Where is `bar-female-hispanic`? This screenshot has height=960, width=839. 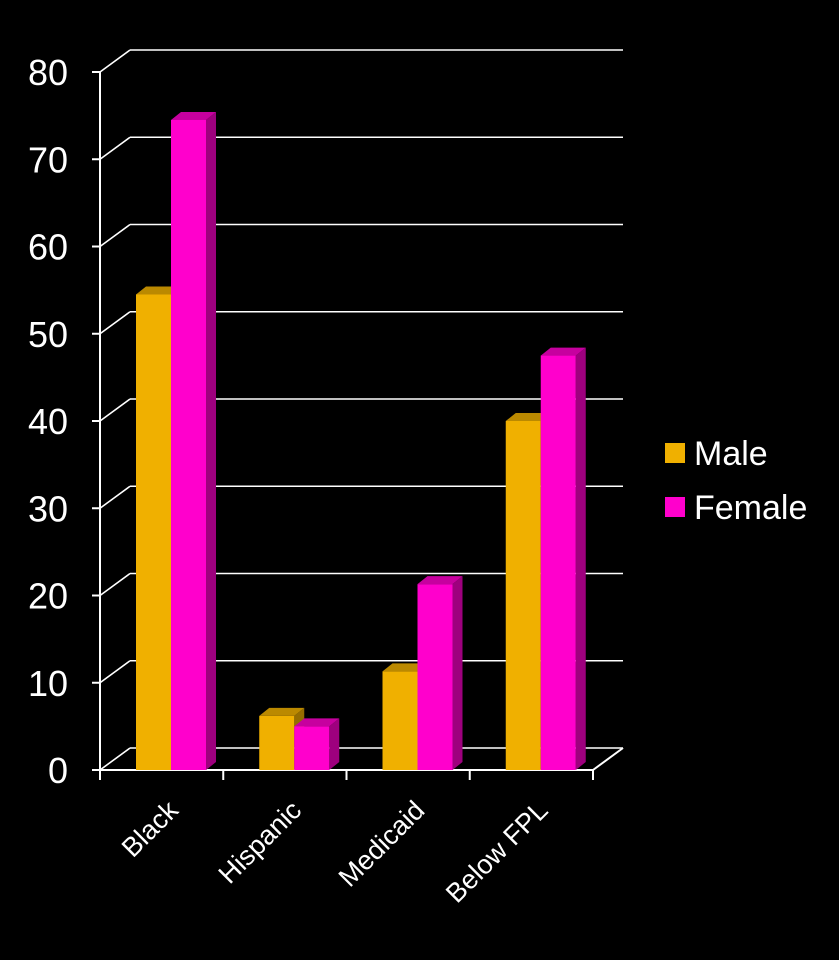
bar-female-hispanic is located at coordinates (317, 744).